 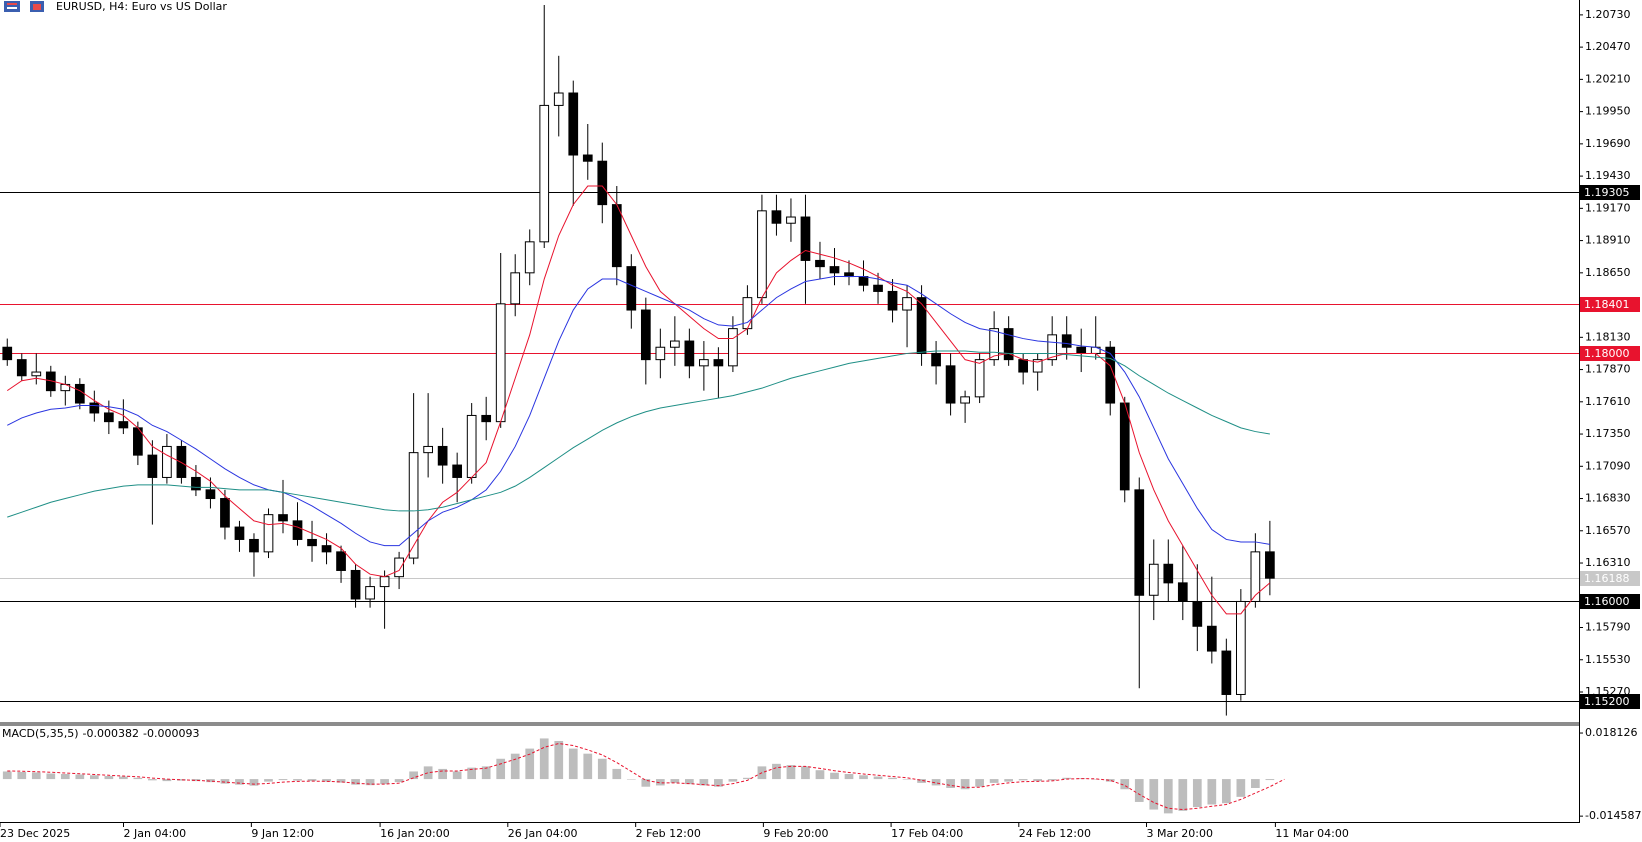 I want to click on x-tick-label: 2 Jan 04:00, so click(x=155, y=833).